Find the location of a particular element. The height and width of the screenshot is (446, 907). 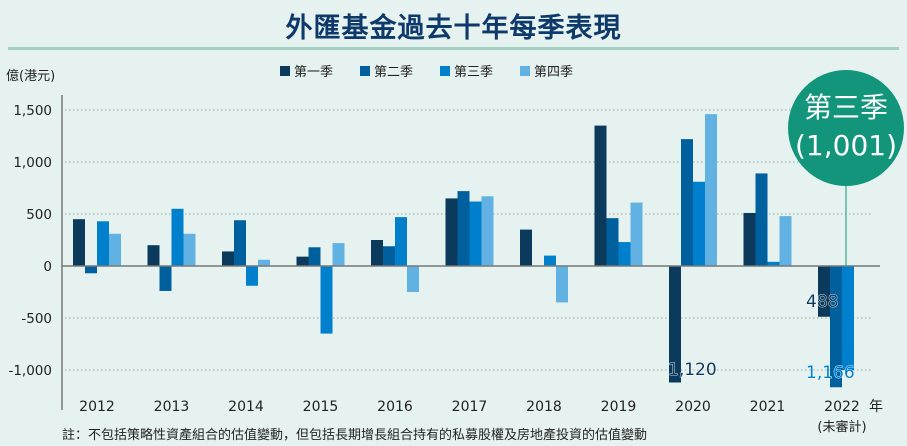

callout-value: (1,001) is located at coordinates (846, 145).